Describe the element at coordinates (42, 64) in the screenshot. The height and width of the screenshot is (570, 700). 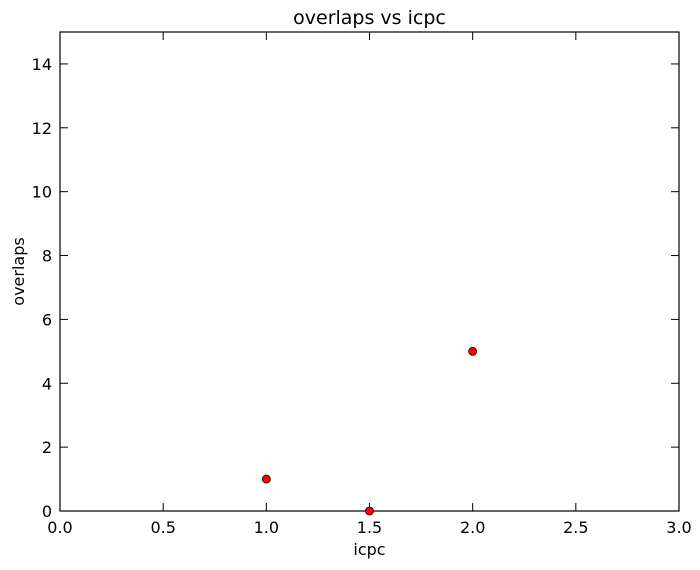
I see `y-tick-label: 14` at that location.